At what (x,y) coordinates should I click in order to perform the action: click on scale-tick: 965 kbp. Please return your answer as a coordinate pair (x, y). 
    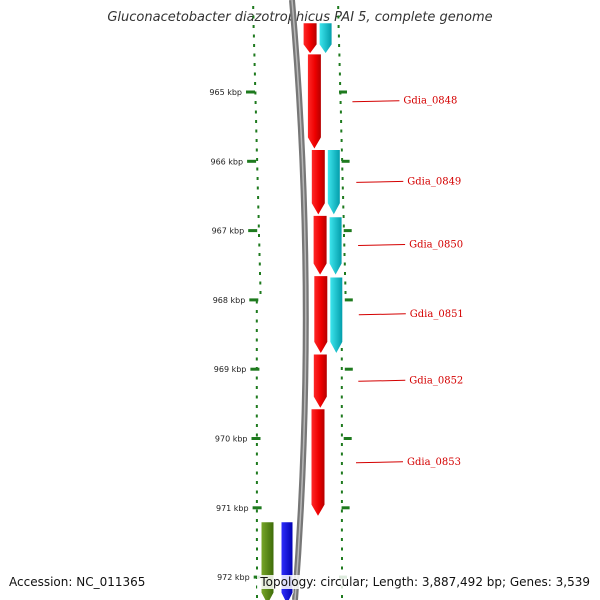
    Looking at the image, I should click on (278, 92).